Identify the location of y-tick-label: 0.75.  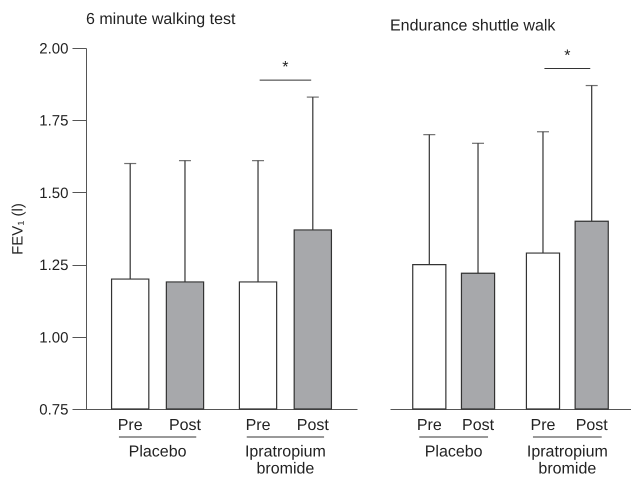
(53, 410).